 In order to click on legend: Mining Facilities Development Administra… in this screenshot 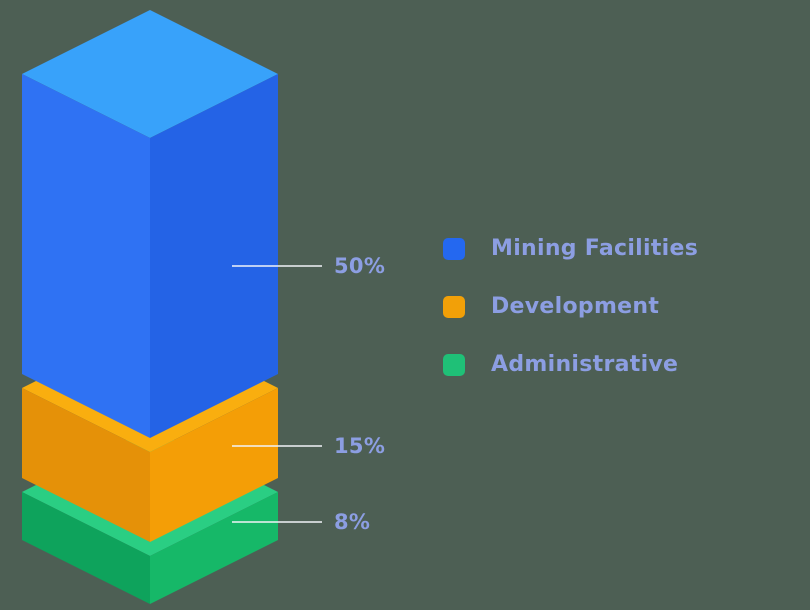, I will do `click(570, 306)`.